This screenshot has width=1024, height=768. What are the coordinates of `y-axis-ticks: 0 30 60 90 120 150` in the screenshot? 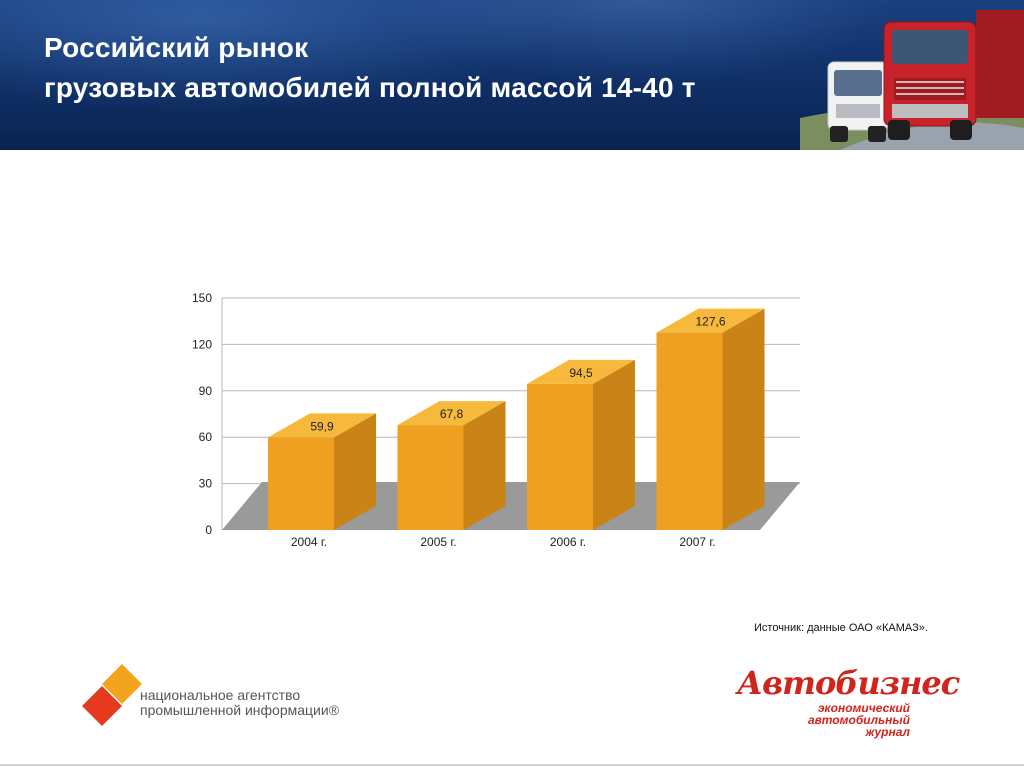 It's located at (202, 414).